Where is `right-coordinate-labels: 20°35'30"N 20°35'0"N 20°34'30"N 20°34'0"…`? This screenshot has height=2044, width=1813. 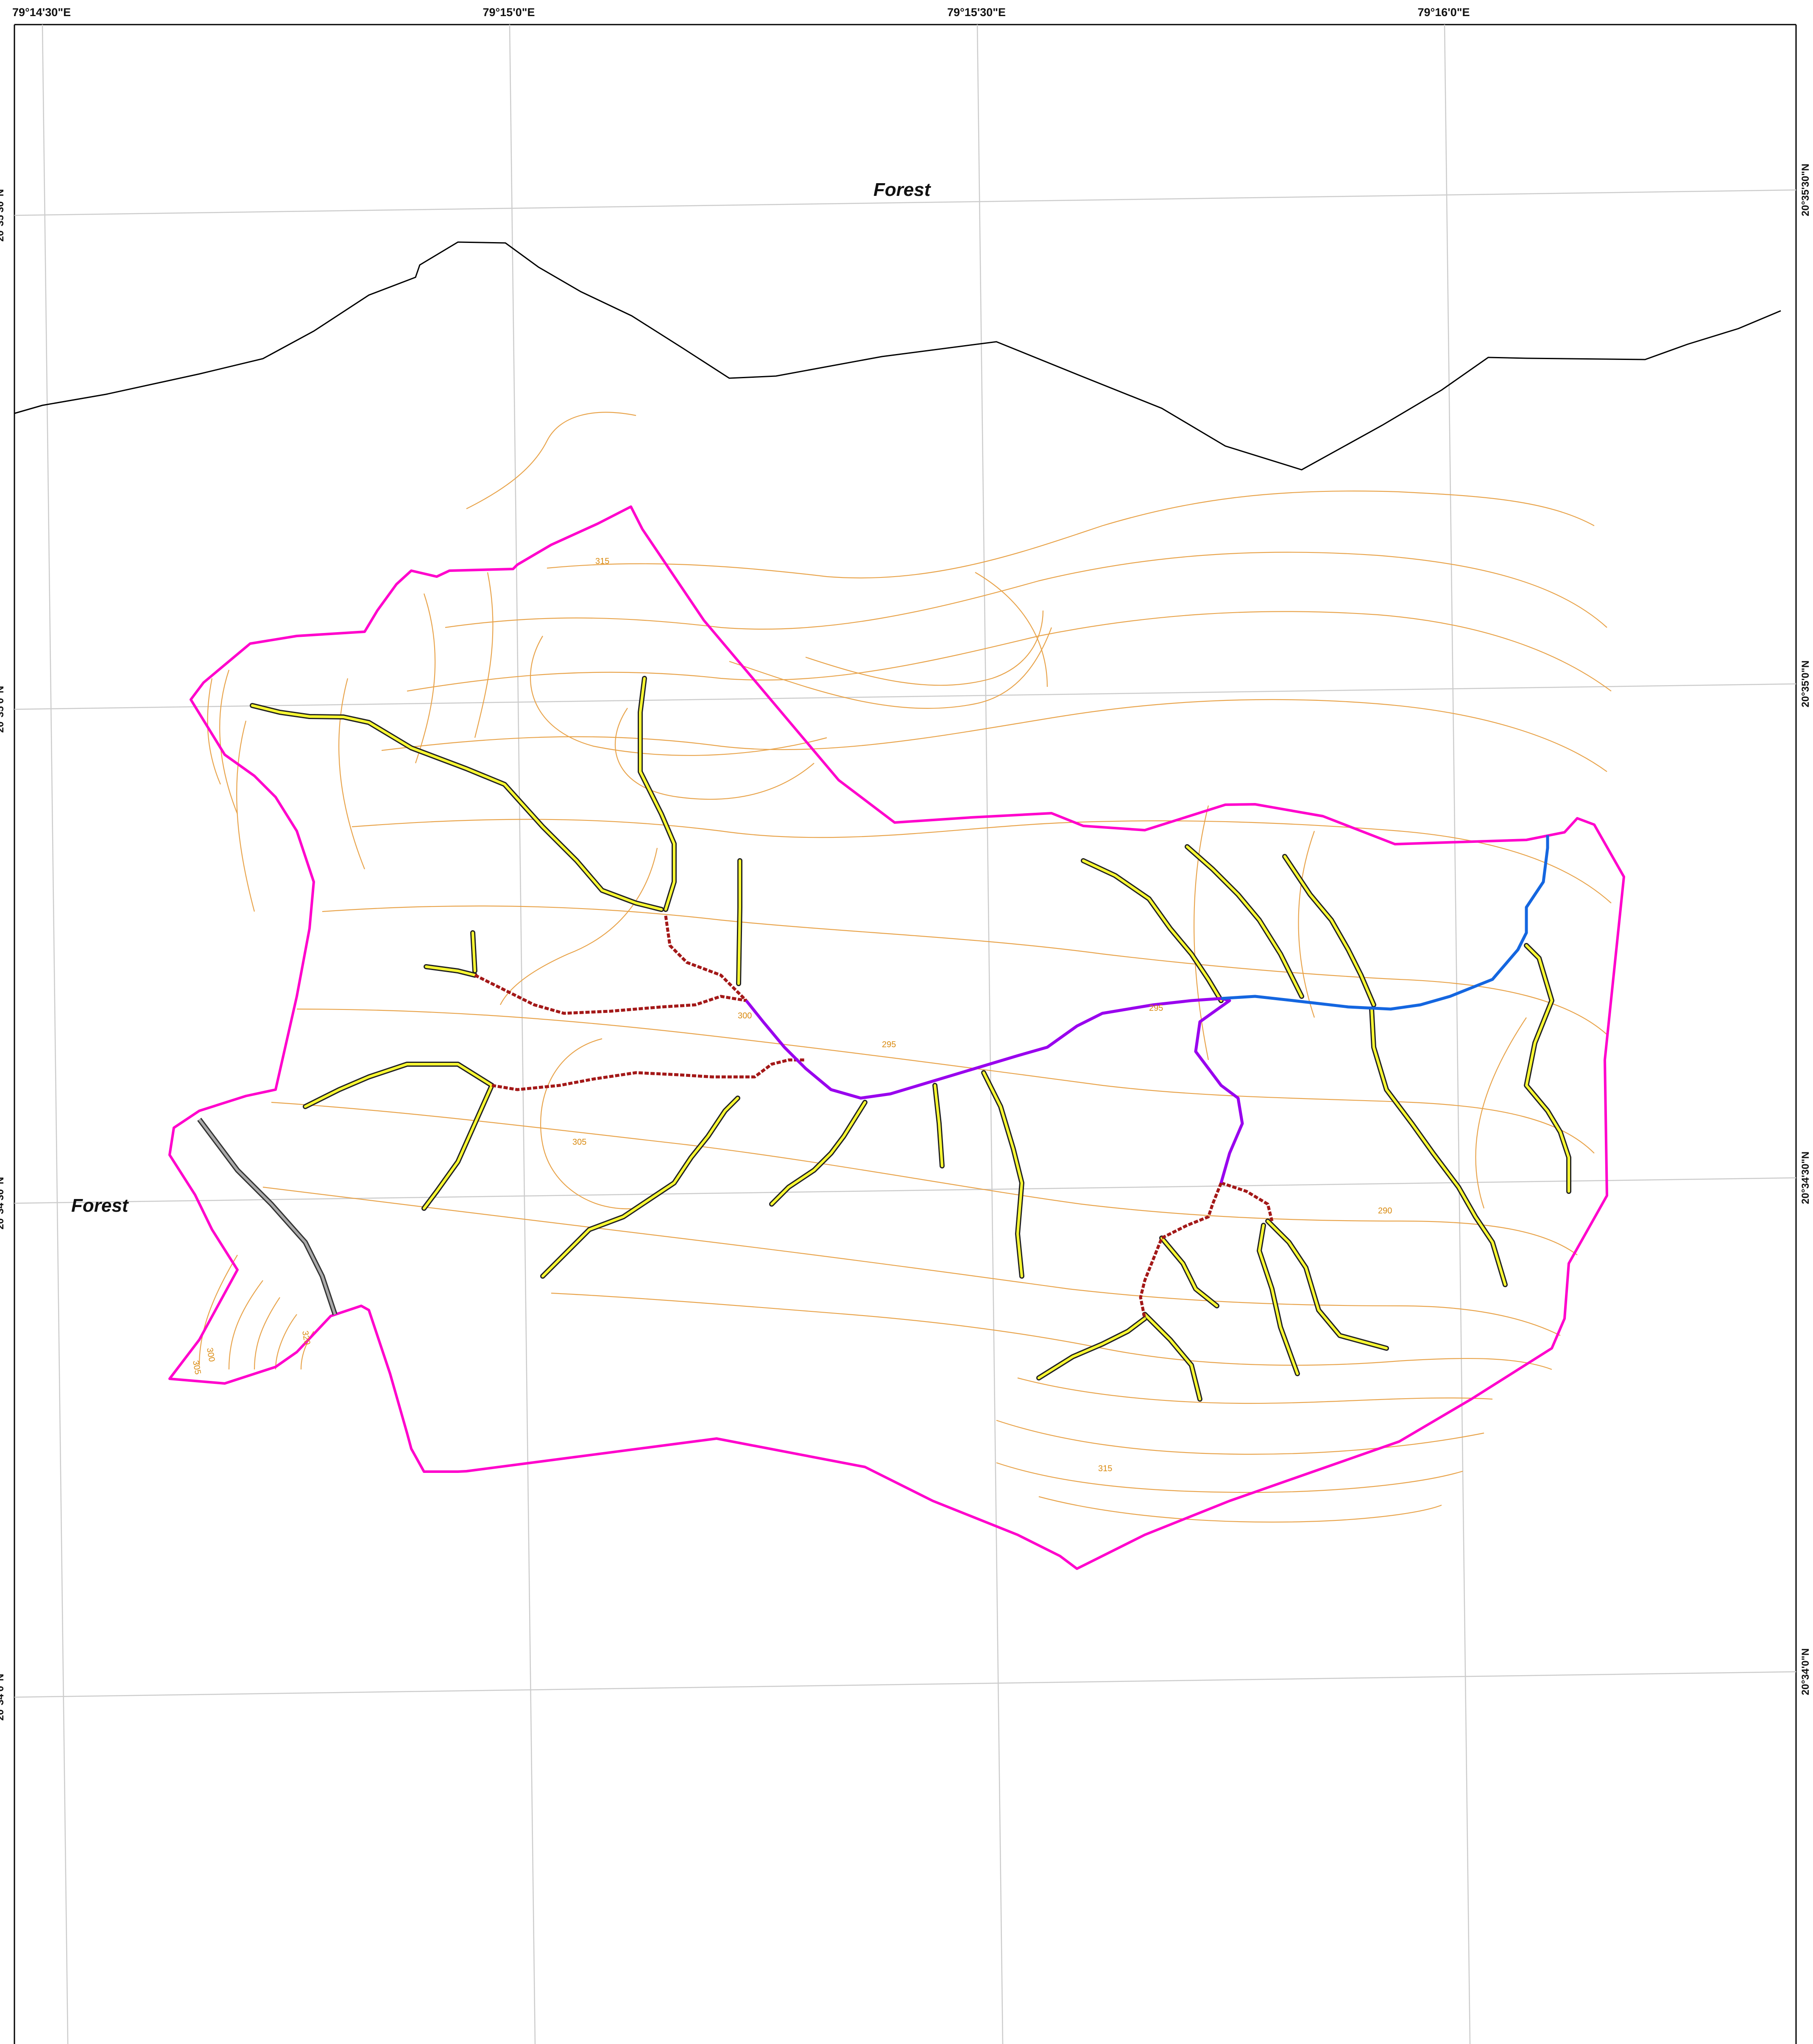 right-coordinate-labels: 20°35'30"N 20°35'0"N 20°34'30"N 20°34'0"… is located at coordinates (1805, 930).